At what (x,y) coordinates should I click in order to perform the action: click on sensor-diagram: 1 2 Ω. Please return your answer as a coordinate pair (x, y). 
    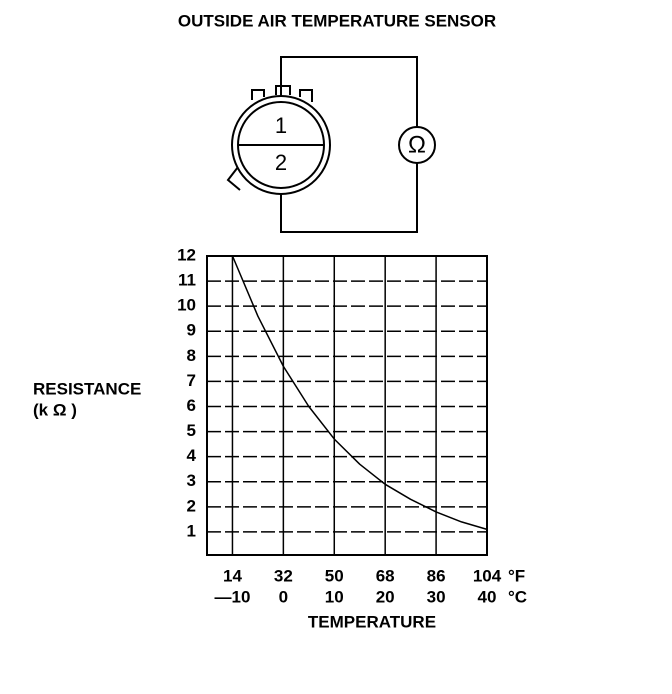
    Looking at the image, I should click on (331, 144).